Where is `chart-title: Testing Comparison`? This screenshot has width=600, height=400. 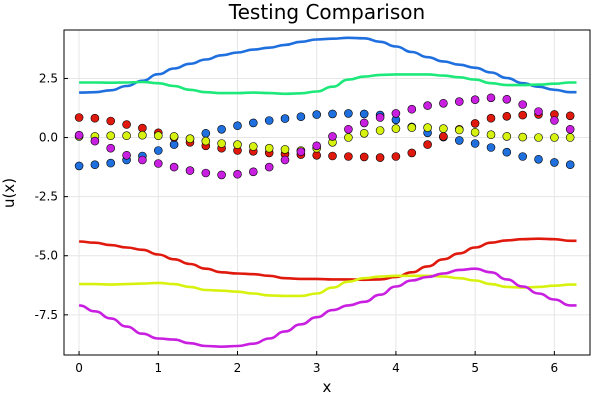
chart-title: Testing Comparison is located at coordinates (326, 12).